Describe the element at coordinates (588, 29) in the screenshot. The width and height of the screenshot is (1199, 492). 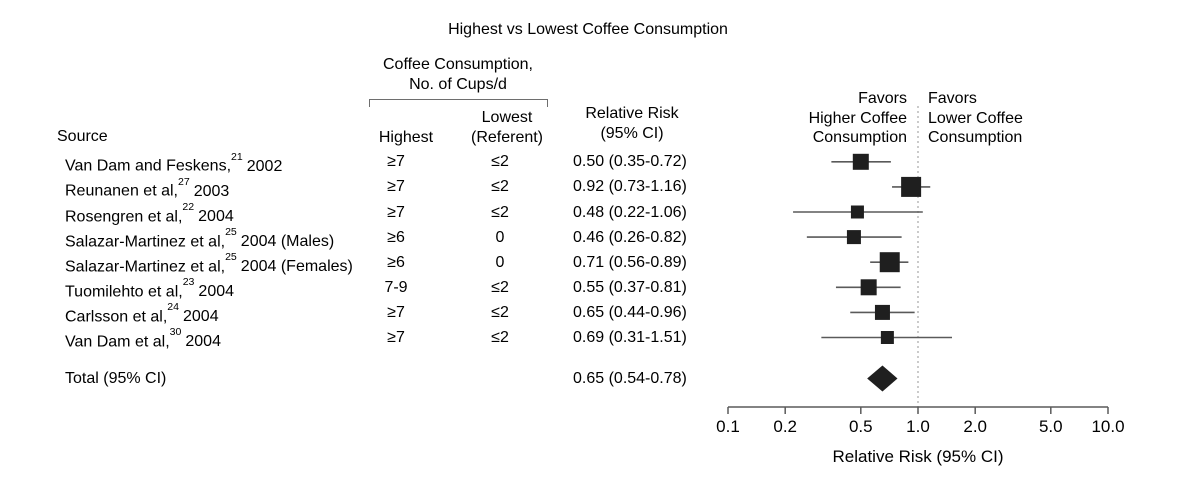
I see `chart-title: Highest vs Lowest Coffee Consumption` at that location.